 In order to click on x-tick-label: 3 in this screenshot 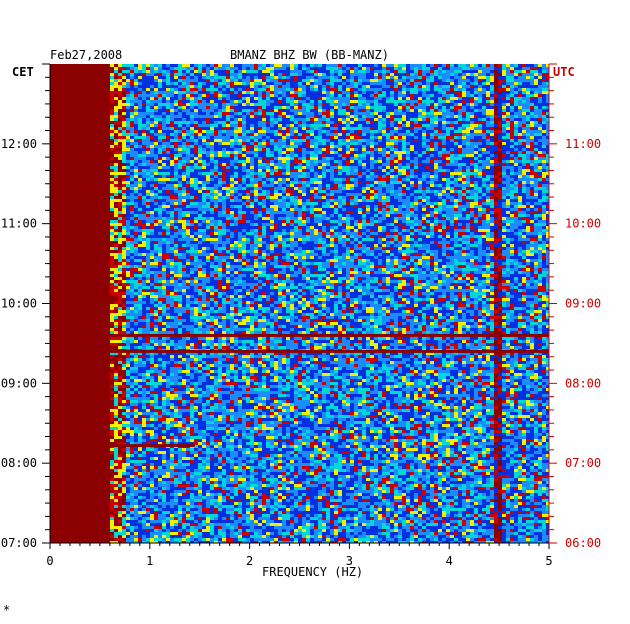, I will do `click(349, 561)`.